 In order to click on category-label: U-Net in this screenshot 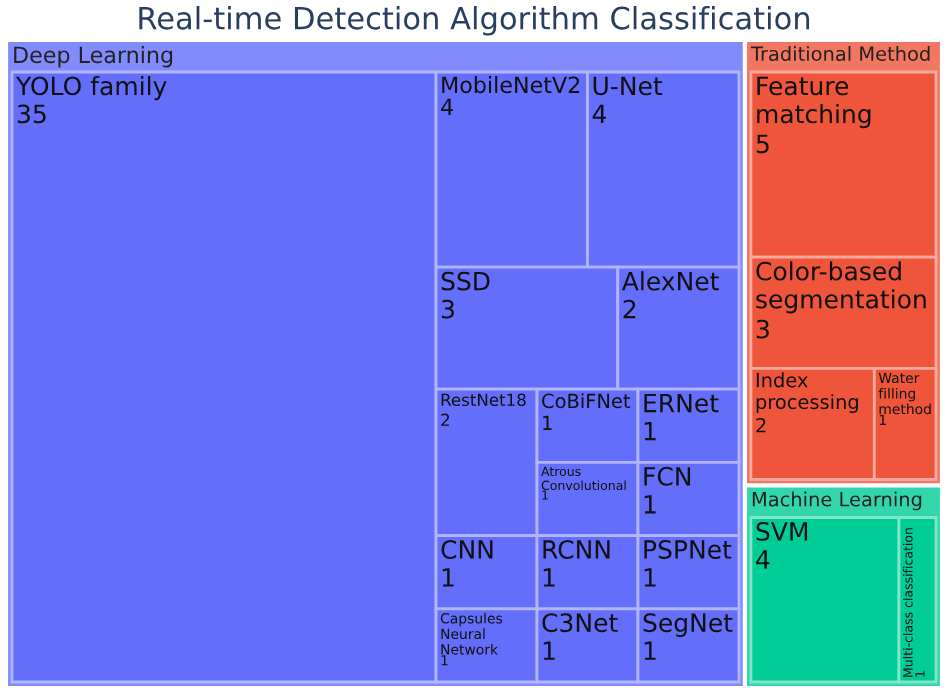, I will do `click(628, 86)`.